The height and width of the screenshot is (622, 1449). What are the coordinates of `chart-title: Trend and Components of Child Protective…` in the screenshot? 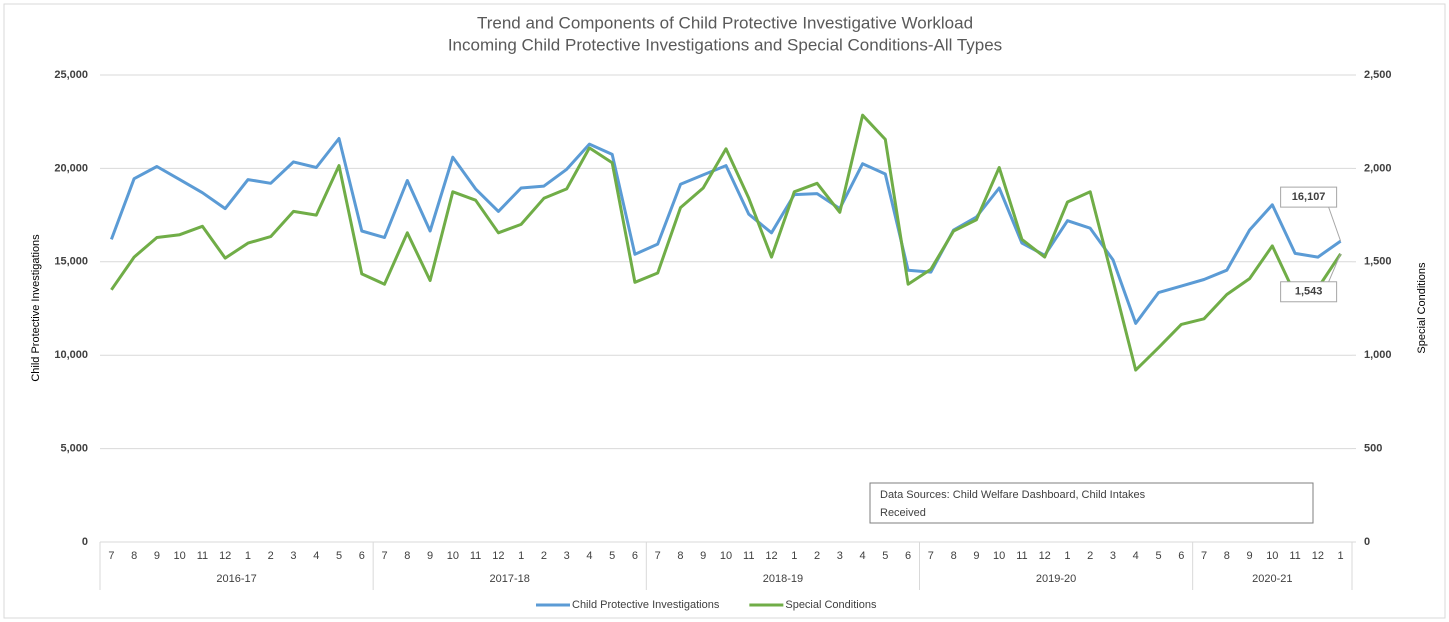 It's located at (725, 22).